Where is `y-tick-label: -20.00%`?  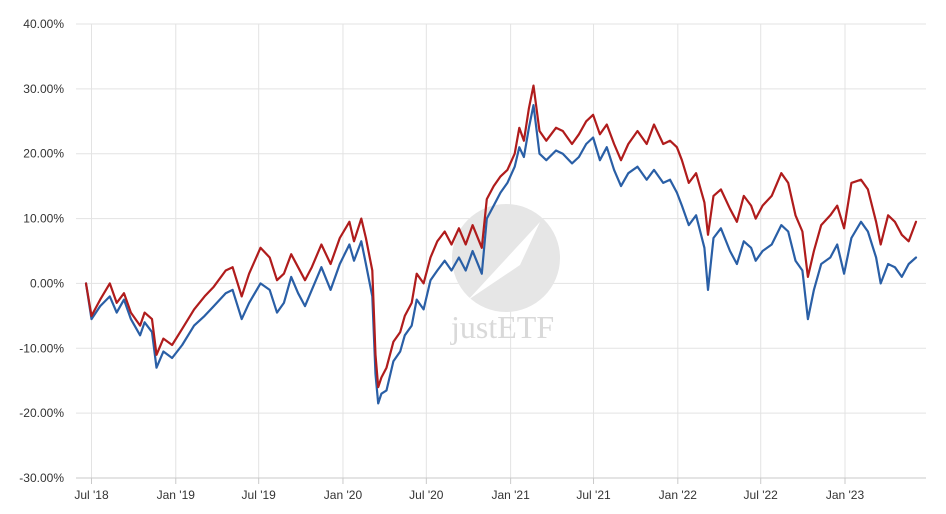
y-tick-label: -20.00% is located at coordinates (41, 413).